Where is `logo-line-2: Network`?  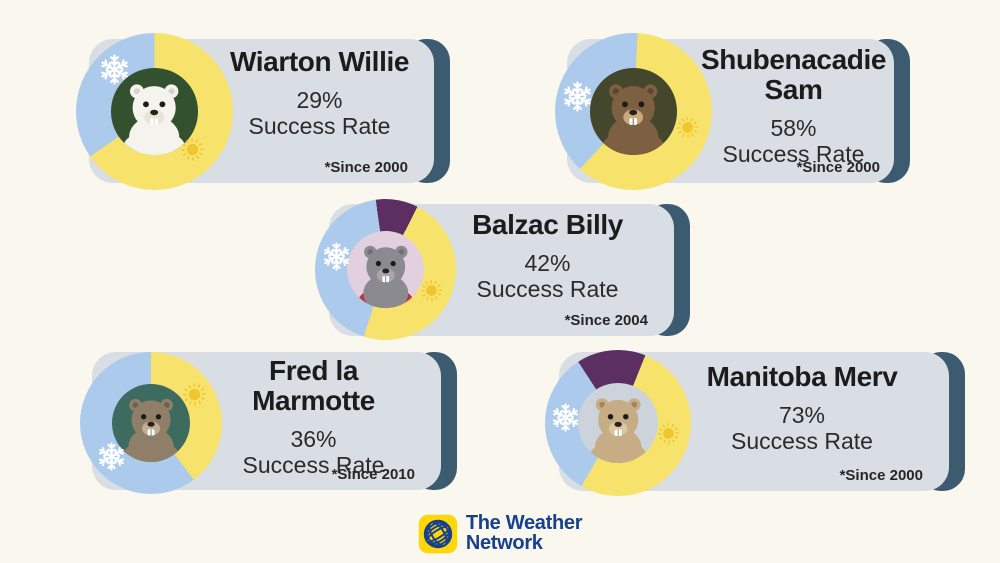 logo-line-2: Network is located at coordinates (504, 543).